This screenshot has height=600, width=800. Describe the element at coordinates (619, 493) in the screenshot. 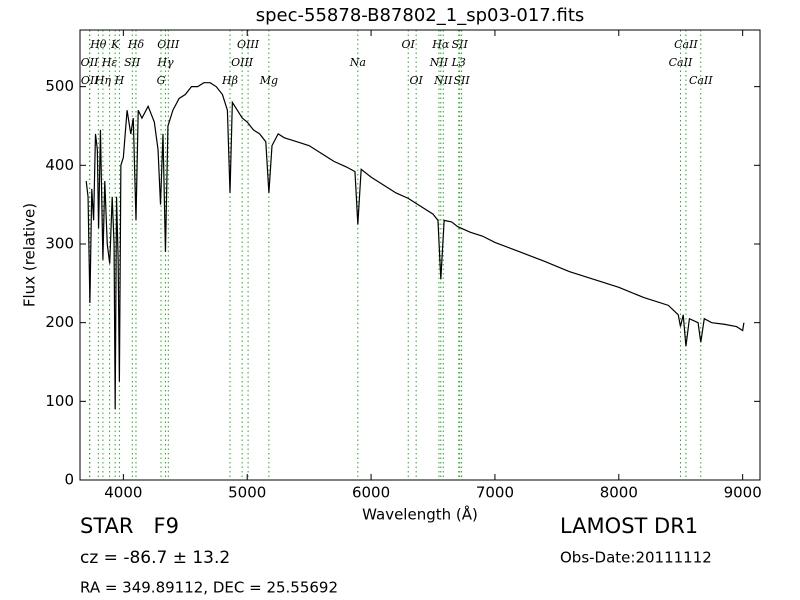

I see `x-tick-label: 8000` at that location.